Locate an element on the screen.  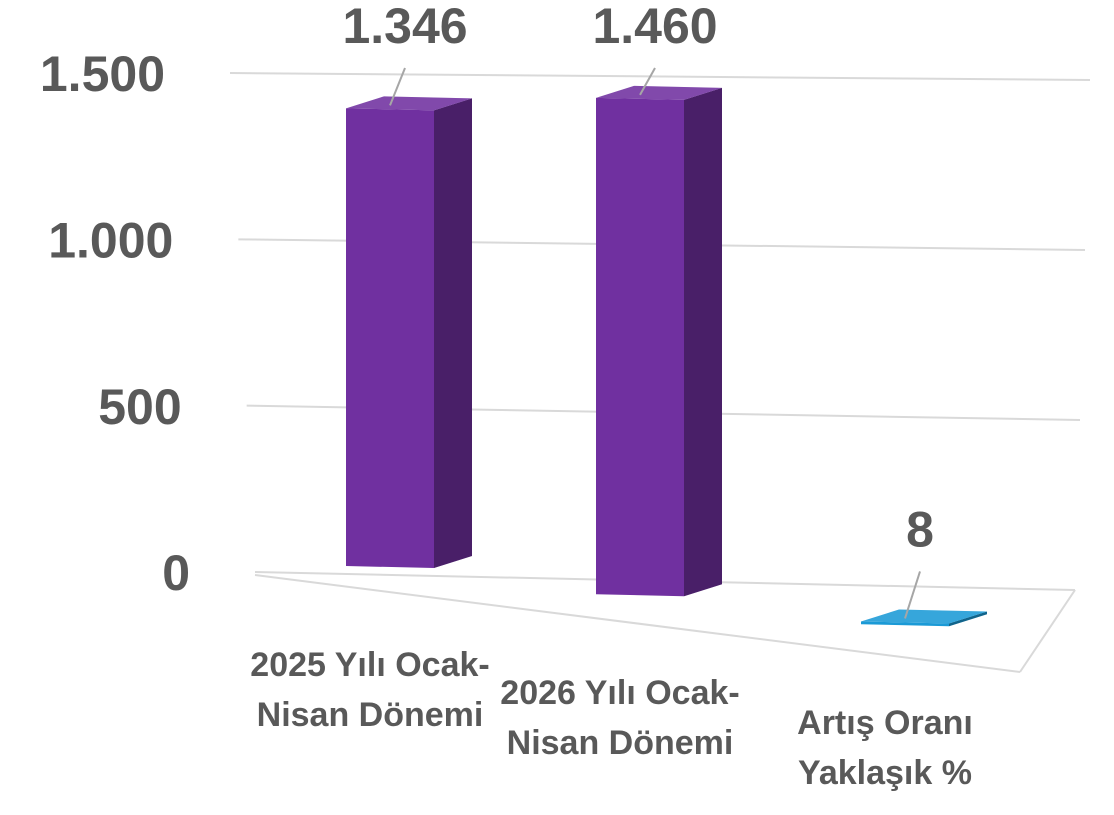
y-tick-label: 1.000 is located at coordinates (110, 241).